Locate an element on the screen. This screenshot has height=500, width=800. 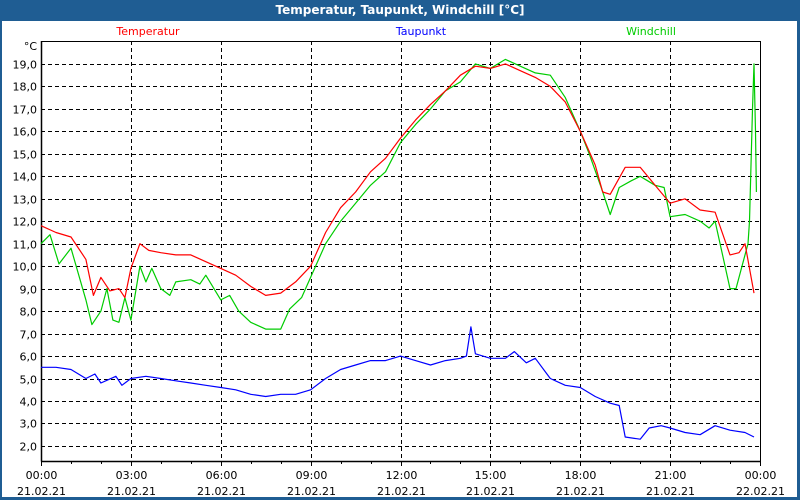
x-tick-label-time: 03:00 is located at coordinates (132, 475).